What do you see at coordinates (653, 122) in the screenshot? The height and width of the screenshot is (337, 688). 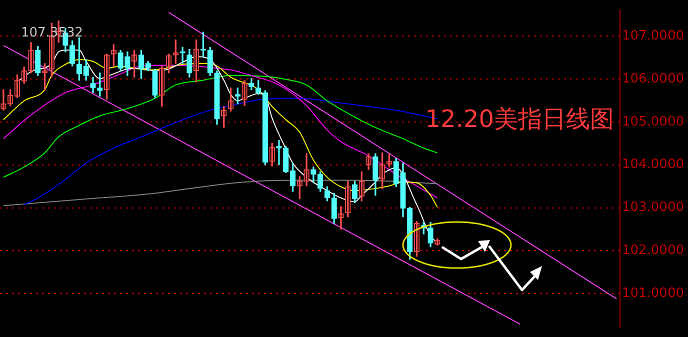 I see `y-tick-label: 105.0000` at bounding box center [653, 122].